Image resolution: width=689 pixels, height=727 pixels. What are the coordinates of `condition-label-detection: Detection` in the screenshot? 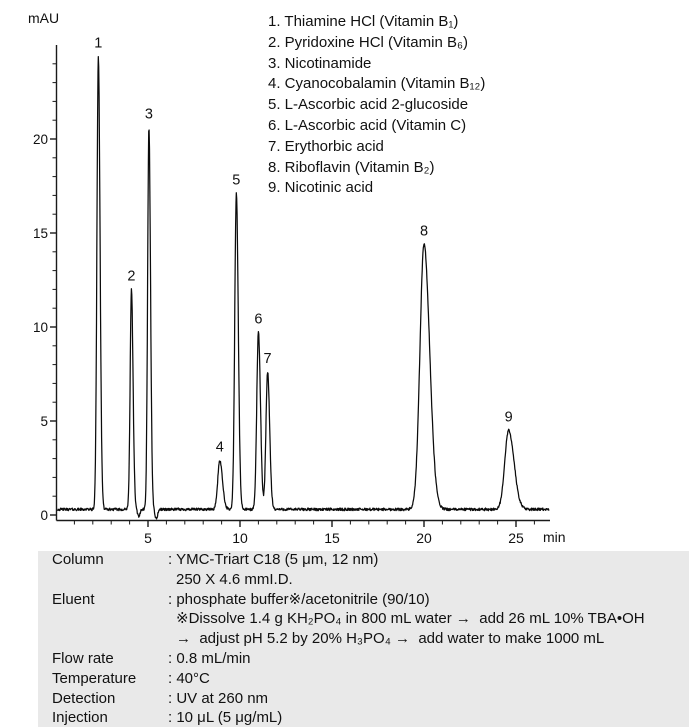 It's located at (84, 698).